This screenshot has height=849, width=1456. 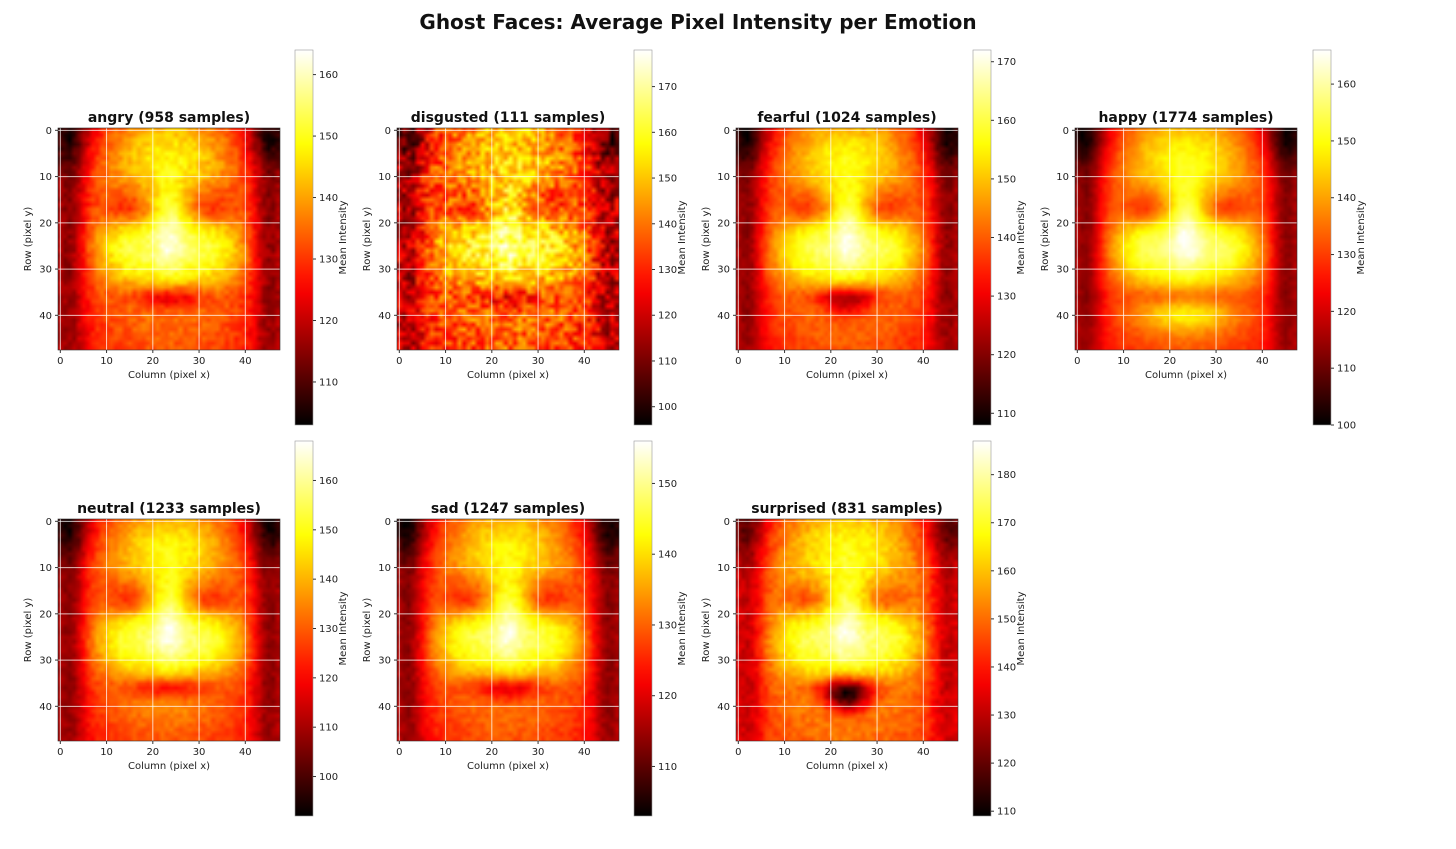 I want to click on panel-title: angry (958 samples), so click(x=169, y=118).